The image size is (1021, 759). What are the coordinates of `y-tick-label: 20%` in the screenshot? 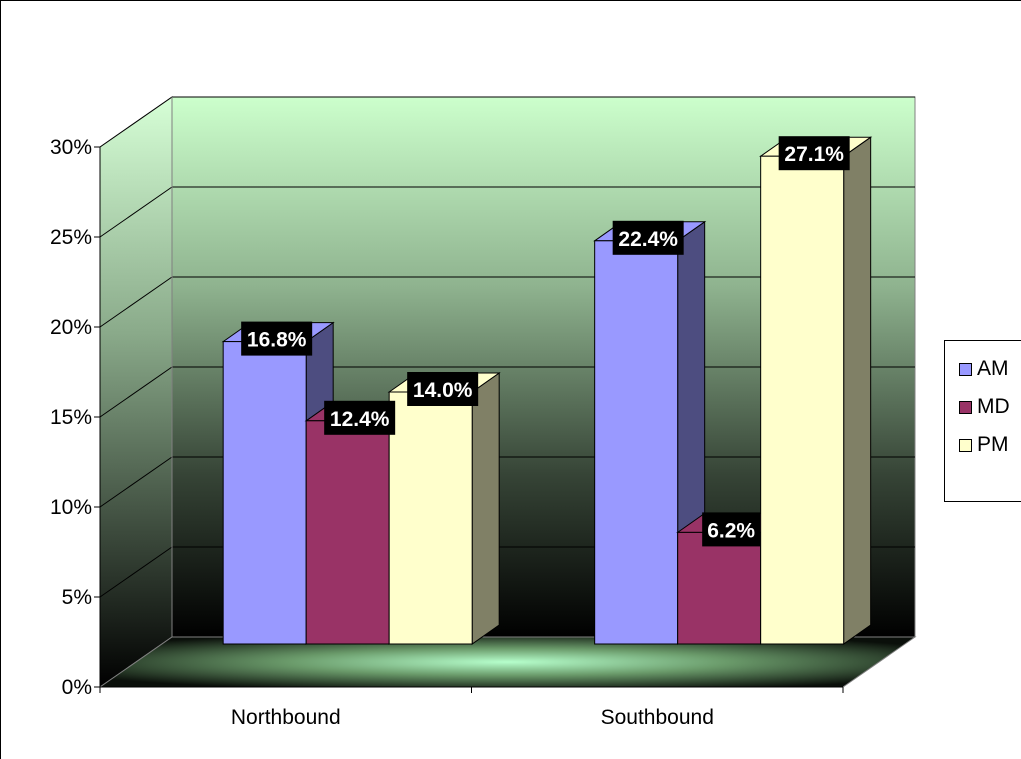 It's located at (71, 327).